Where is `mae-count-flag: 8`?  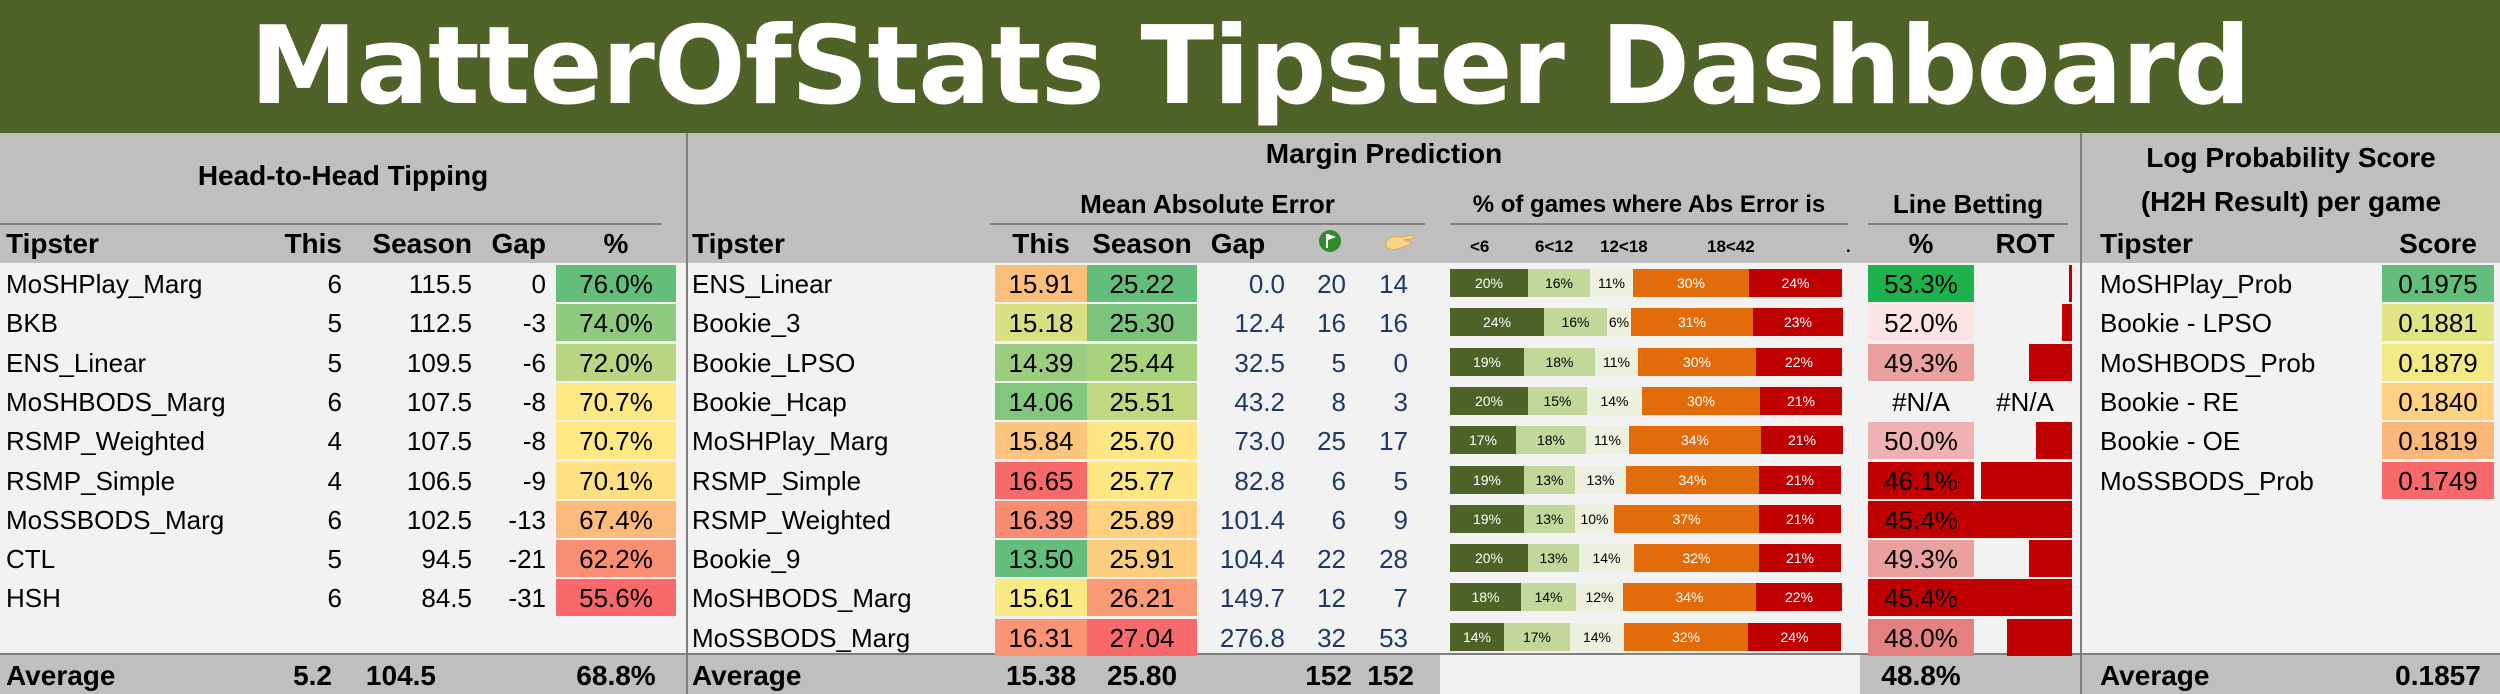
mae-count-flag: 8 is located at coordinates (1338, 401).